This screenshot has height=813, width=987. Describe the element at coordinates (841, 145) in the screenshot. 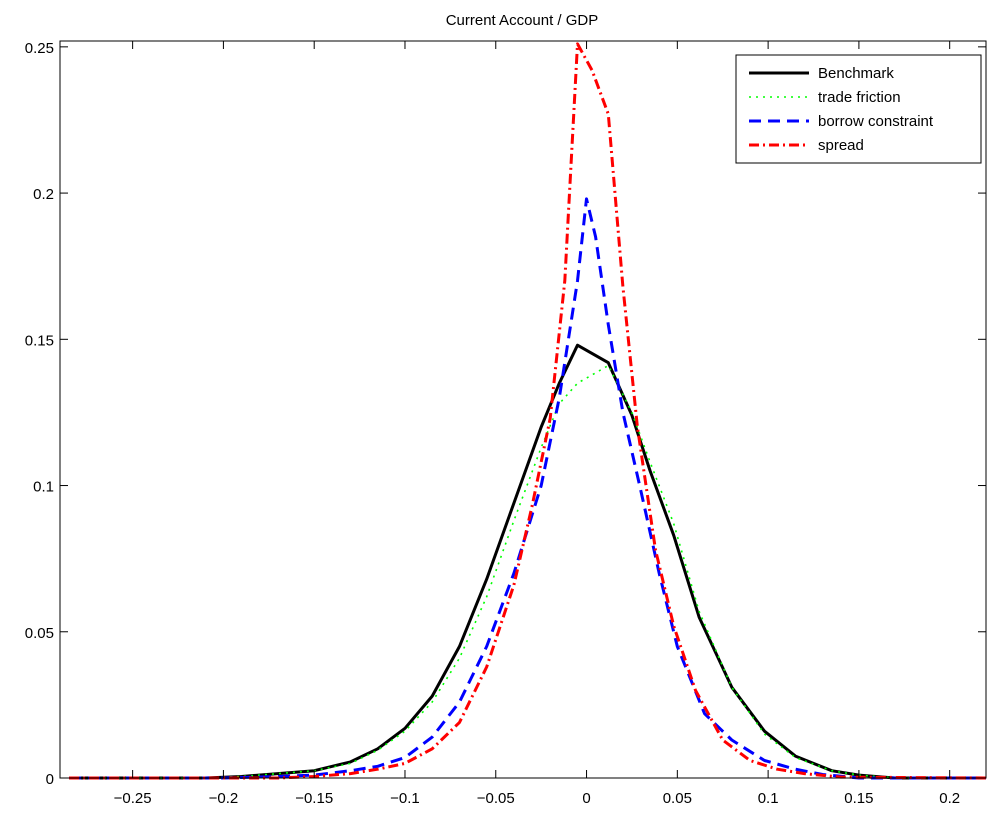

I see `legend-label: spread` at that location.